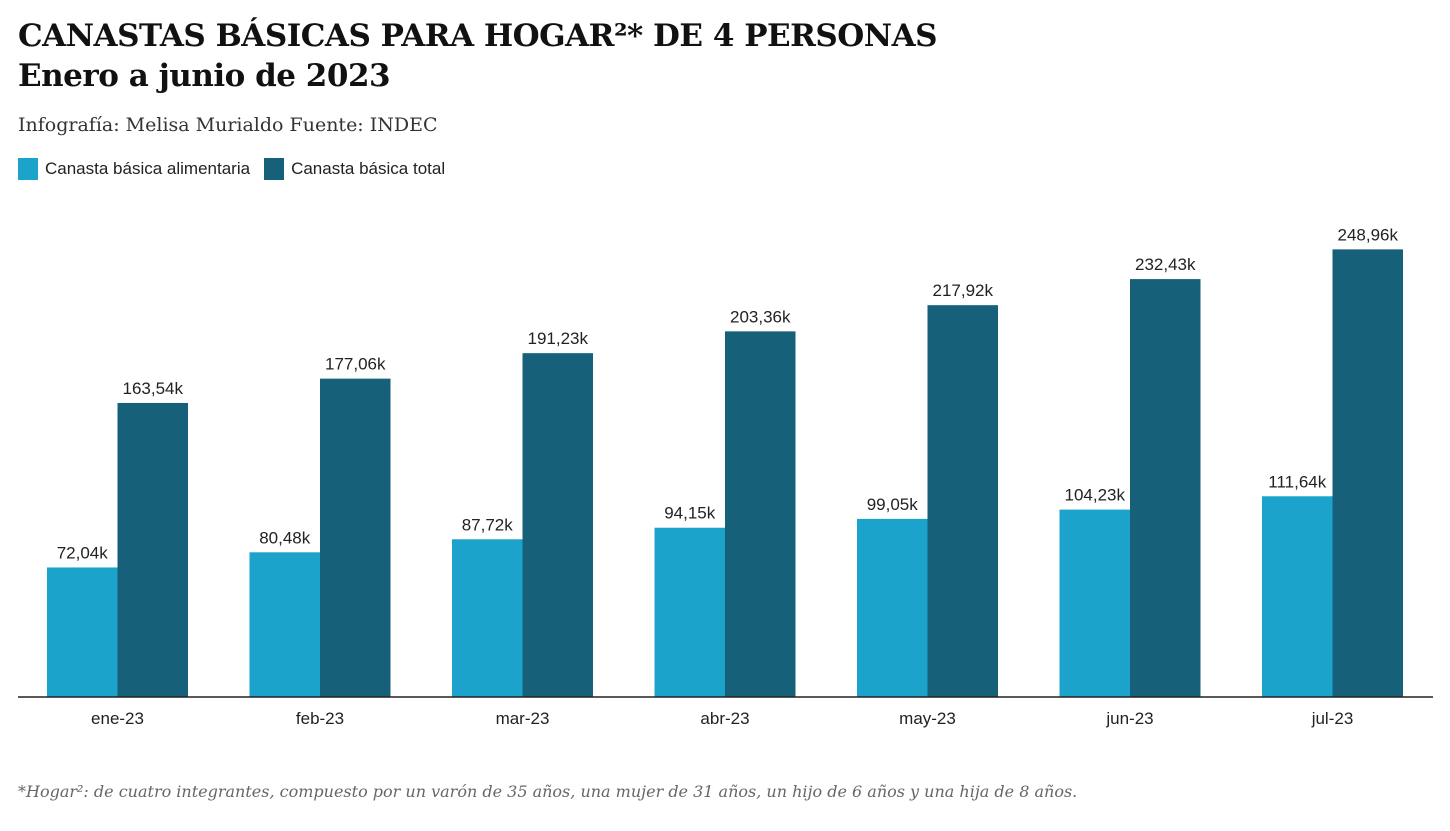  What do you see at coordinates (204, 76) in the screenshot?
I see `title-line-2: Enero a junio de 2023` at bounding box center [204, 76].